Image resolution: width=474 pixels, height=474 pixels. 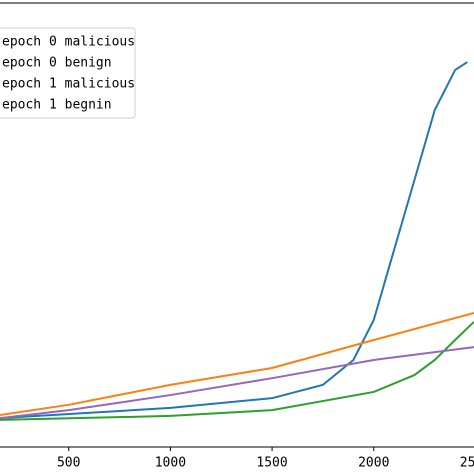 What do you see at coordinates (68, 84) in the screenshot?
I see `legend-label: epoch 1 malicious` at bounding box center [68, 84].